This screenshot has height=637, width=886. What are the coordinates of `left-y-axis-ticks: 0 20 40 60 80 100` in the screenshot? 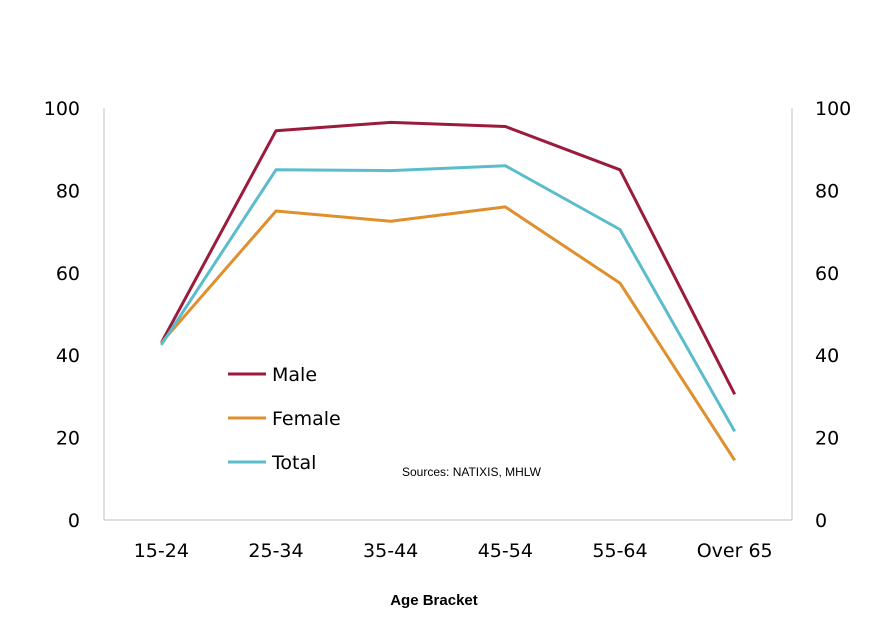 It's located at (62, 315).